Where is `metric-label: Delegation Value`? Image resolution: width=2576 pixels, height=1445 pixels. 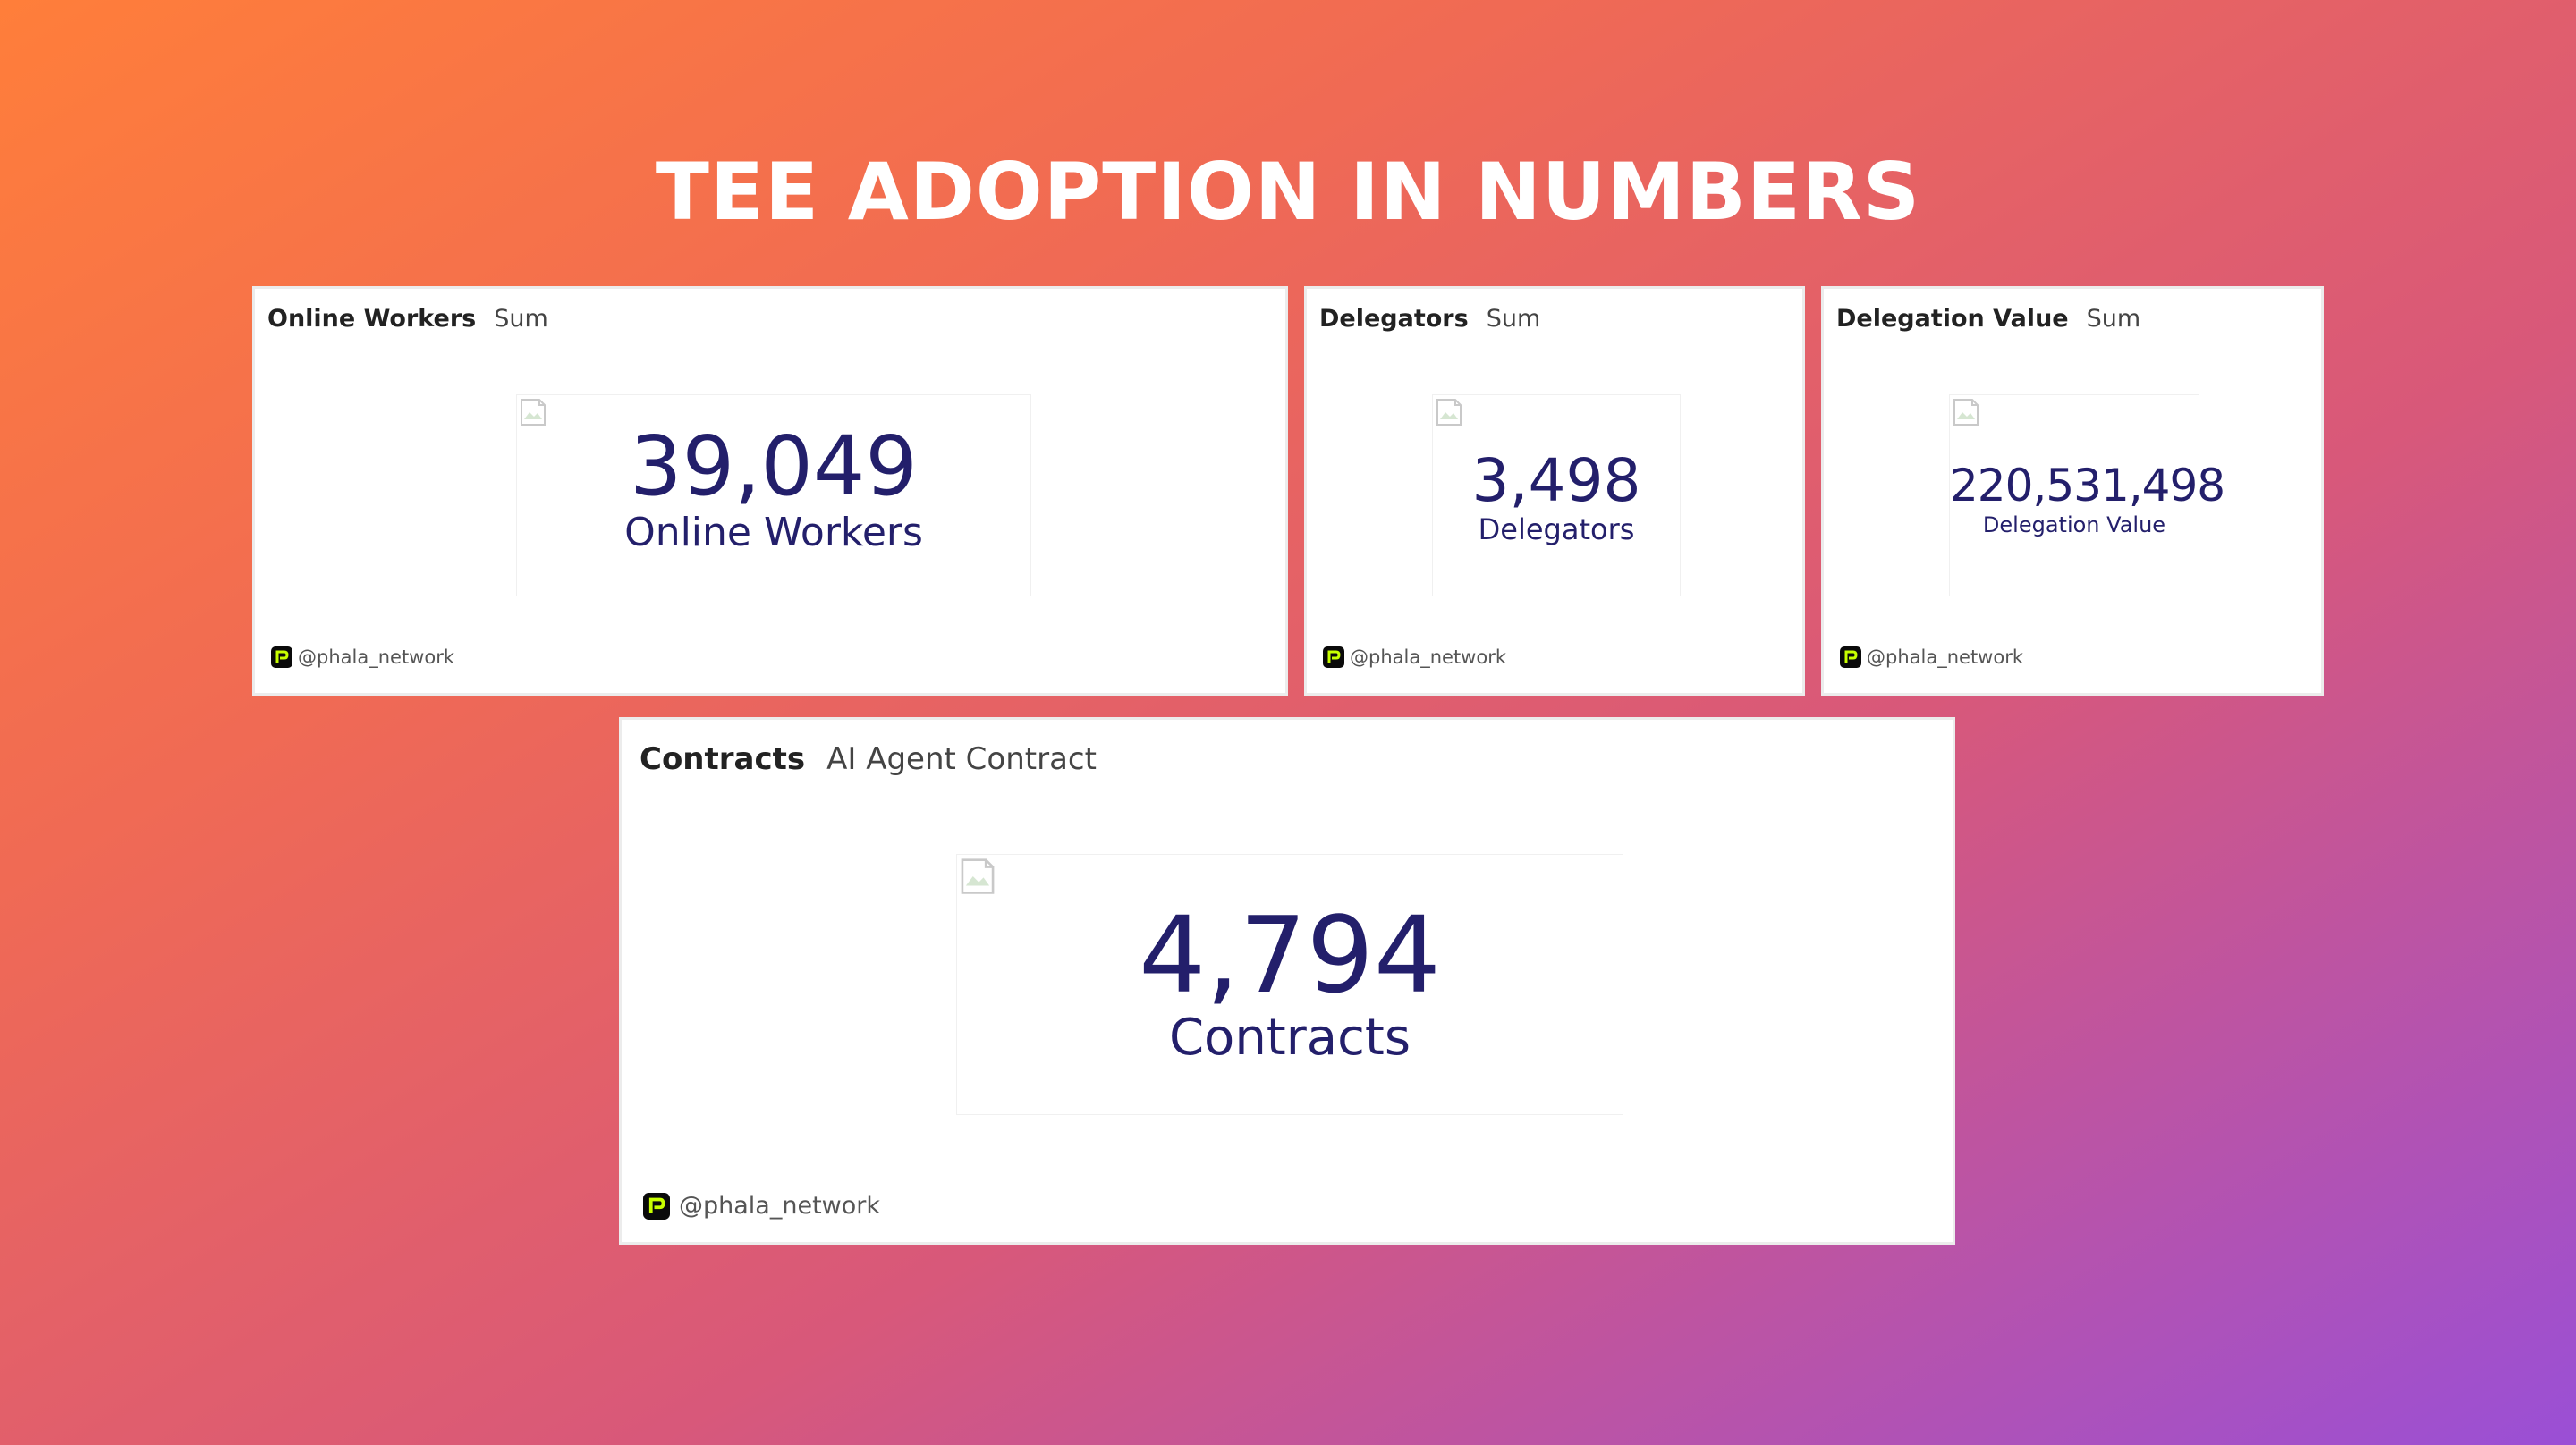
metric-label: Delegation Value is located at coordinates (2074, 524).